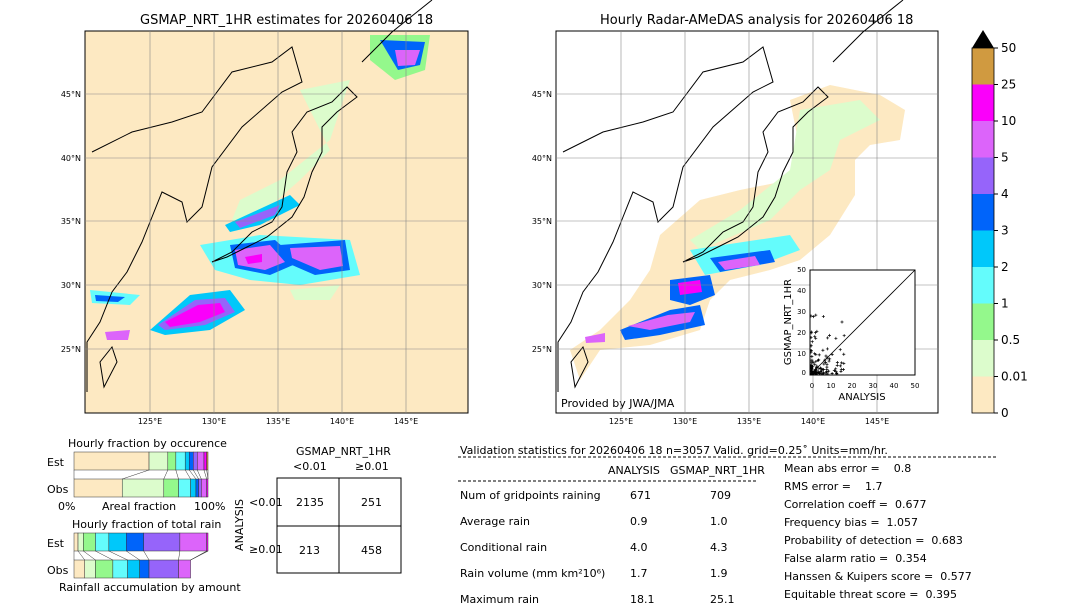 The image size is (1080, 612). Describe the element at coordinates (873, 386) in the screenshot. I see `inset-xtick: 30` at that location.